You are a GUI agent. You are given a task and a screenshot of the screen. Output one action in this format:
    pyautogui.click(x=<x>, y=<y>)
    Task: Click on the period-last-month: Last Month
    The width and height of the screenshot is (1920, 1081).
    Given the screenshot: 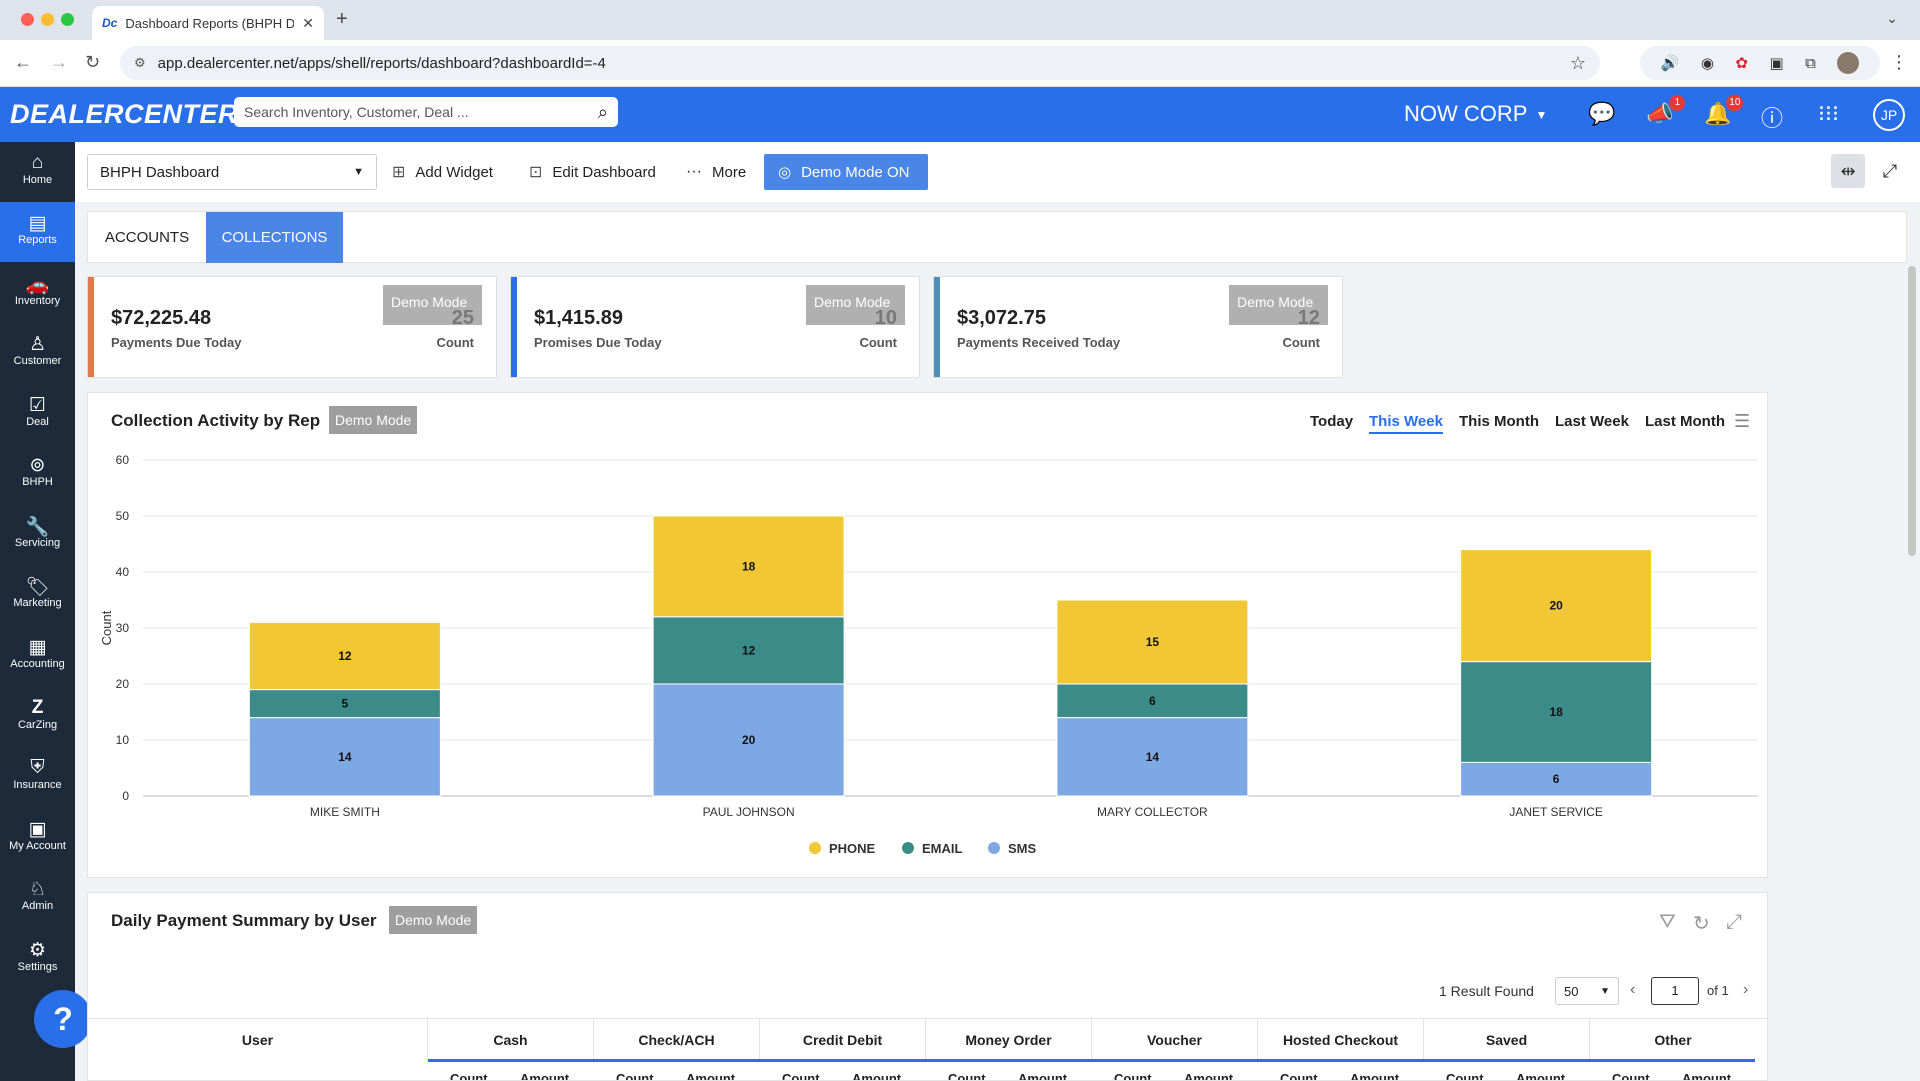 What is the action you would take?
    pyautogui.click(x=1685, y=421)
    